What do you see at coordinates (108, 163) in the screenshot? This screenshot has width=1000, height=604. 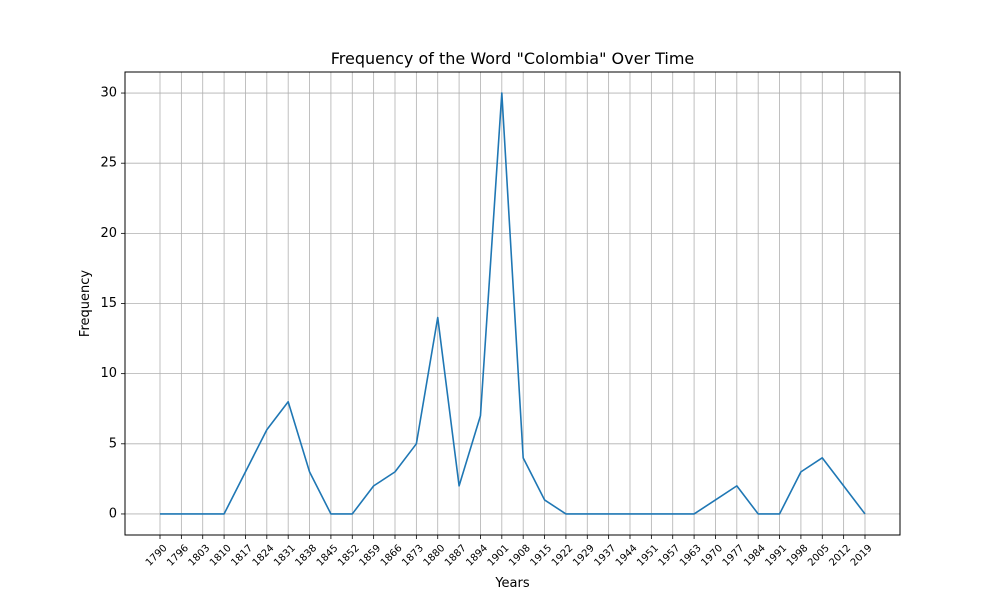 I see `y-tick-label: 25` at bounding box center [108, 163].